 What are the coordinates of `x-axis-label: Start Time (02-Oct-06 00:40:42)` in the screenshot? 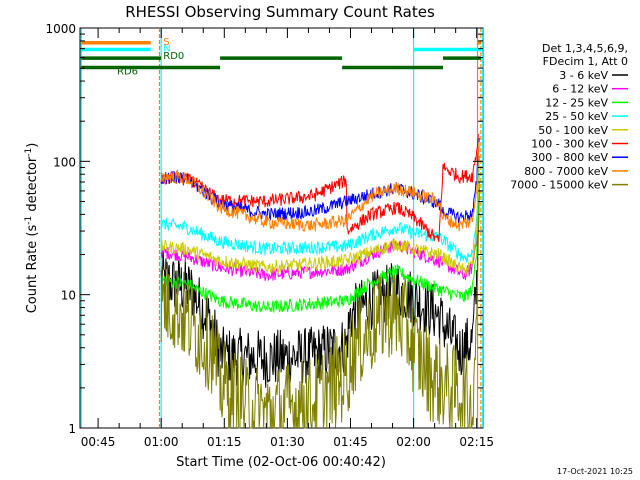 It's located at (281, 462).